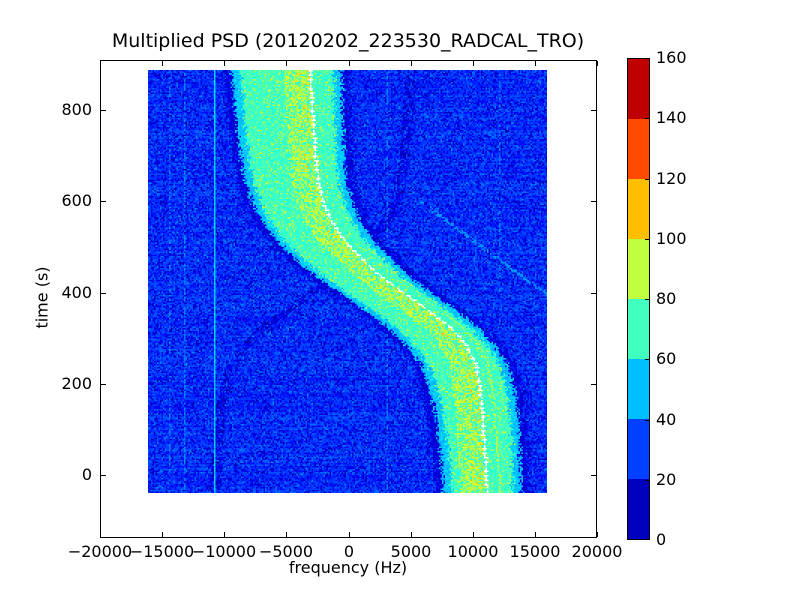 The height and width of the screenshot is (600, 800). What do you see at coordinates (666, 358) in the screenshot?
I see `colorbar-tick-label: 60` at bounding box center [666, 358].